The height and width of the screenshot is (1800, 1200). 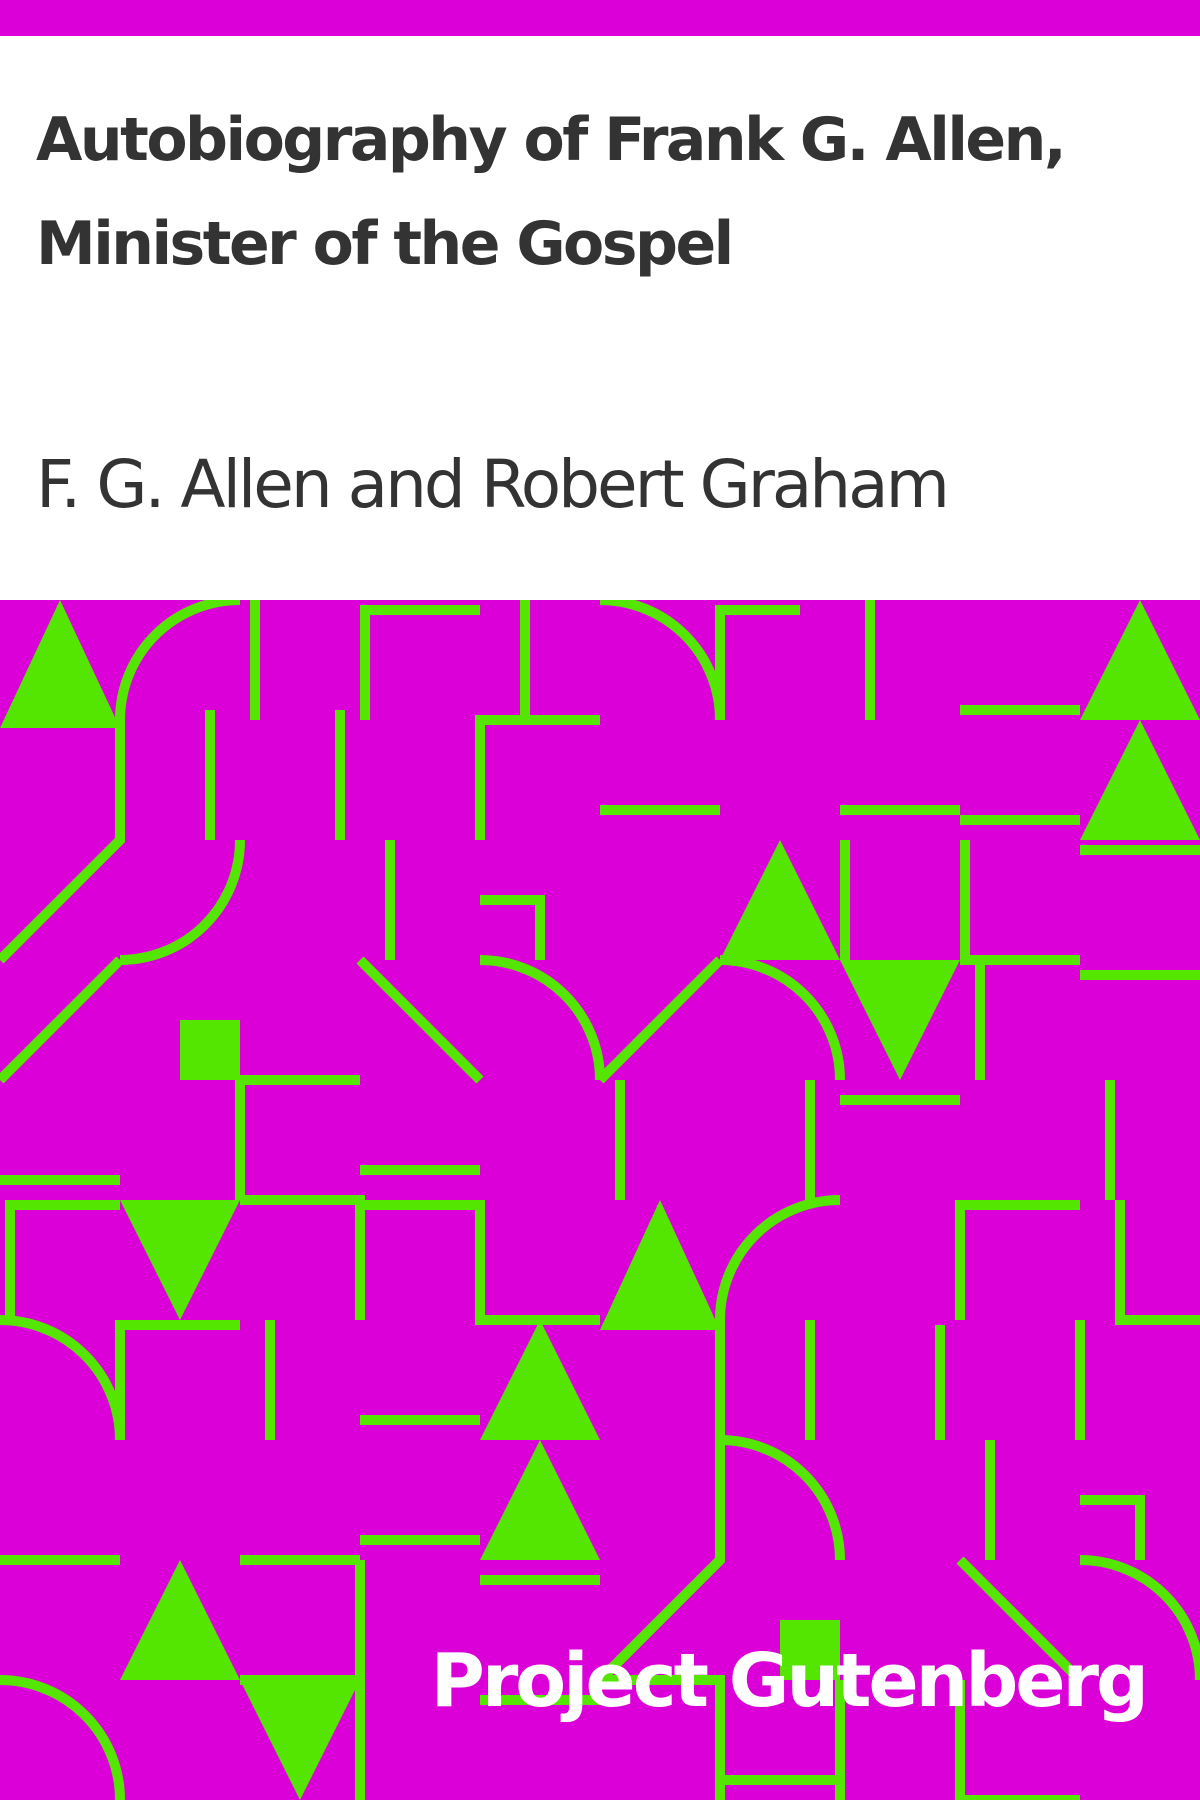 I want to click on publisher-name: Project Gutenberg, so click(x=789, y=1681).